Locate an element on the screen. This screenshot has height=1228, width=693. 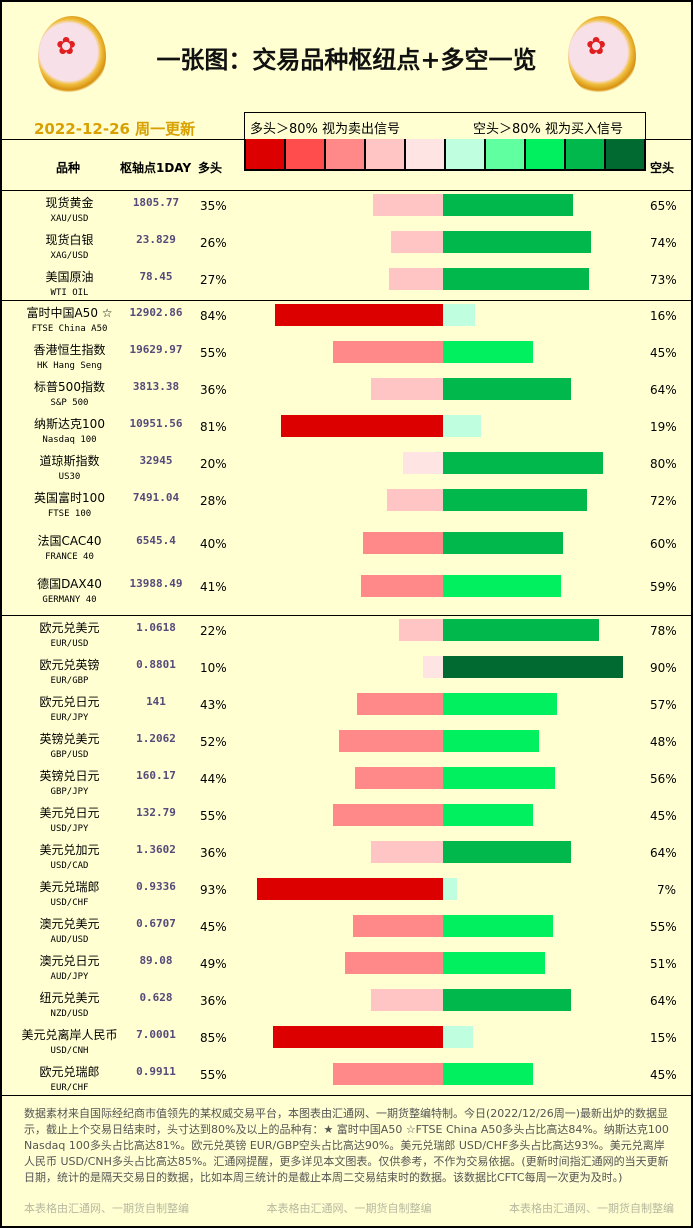
instrument-en: US30 is located at coordinates (69, 477).